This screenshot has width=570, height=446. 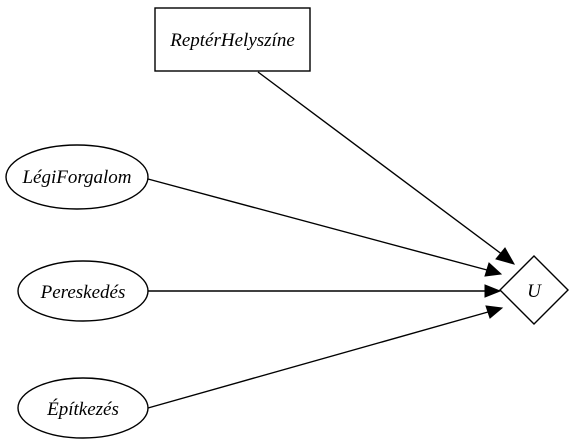 I want to click on node-diamond, so click(x=534, y=290).